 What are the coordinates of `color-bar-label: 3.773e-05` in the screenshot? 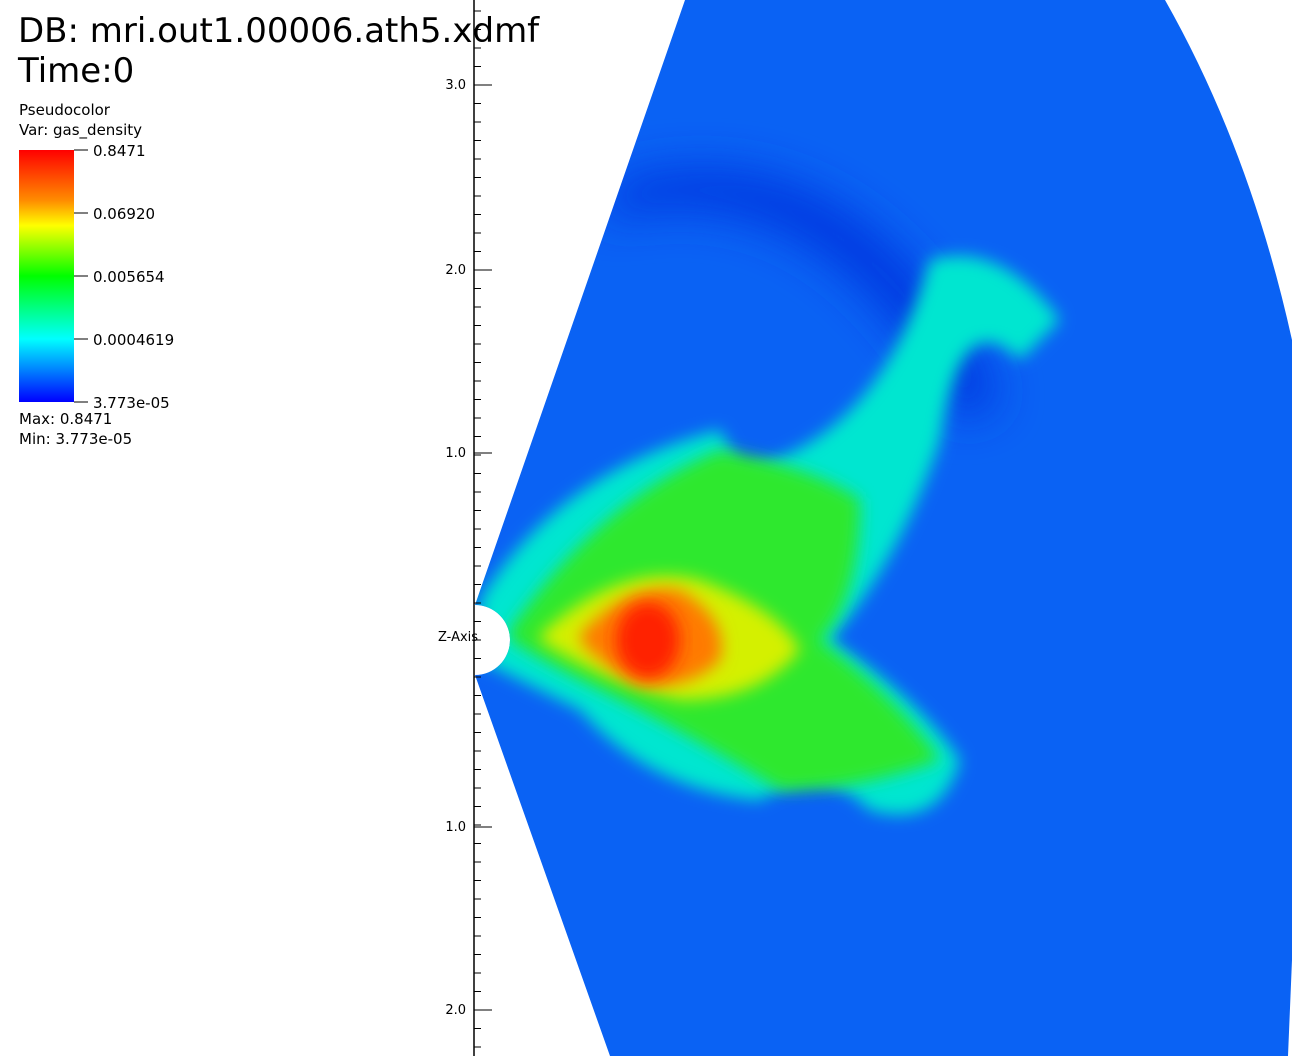 It's located at (131, 403).